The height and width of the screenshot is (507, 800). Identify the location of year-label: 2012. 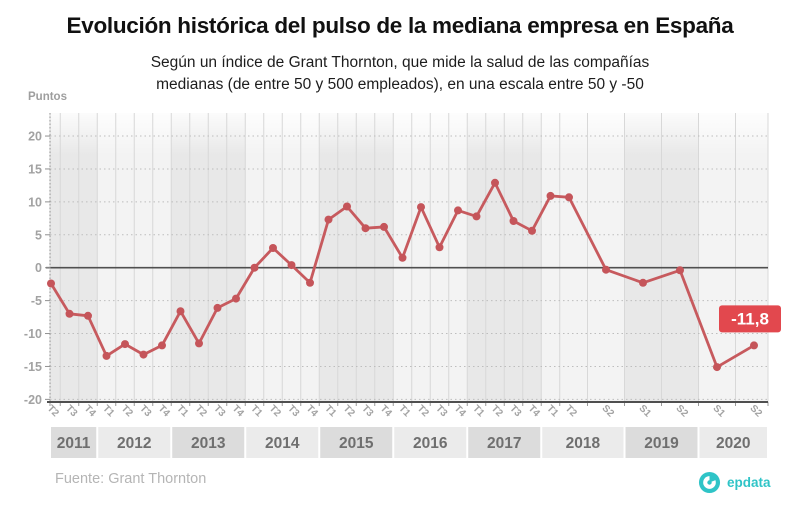
(134, 443).